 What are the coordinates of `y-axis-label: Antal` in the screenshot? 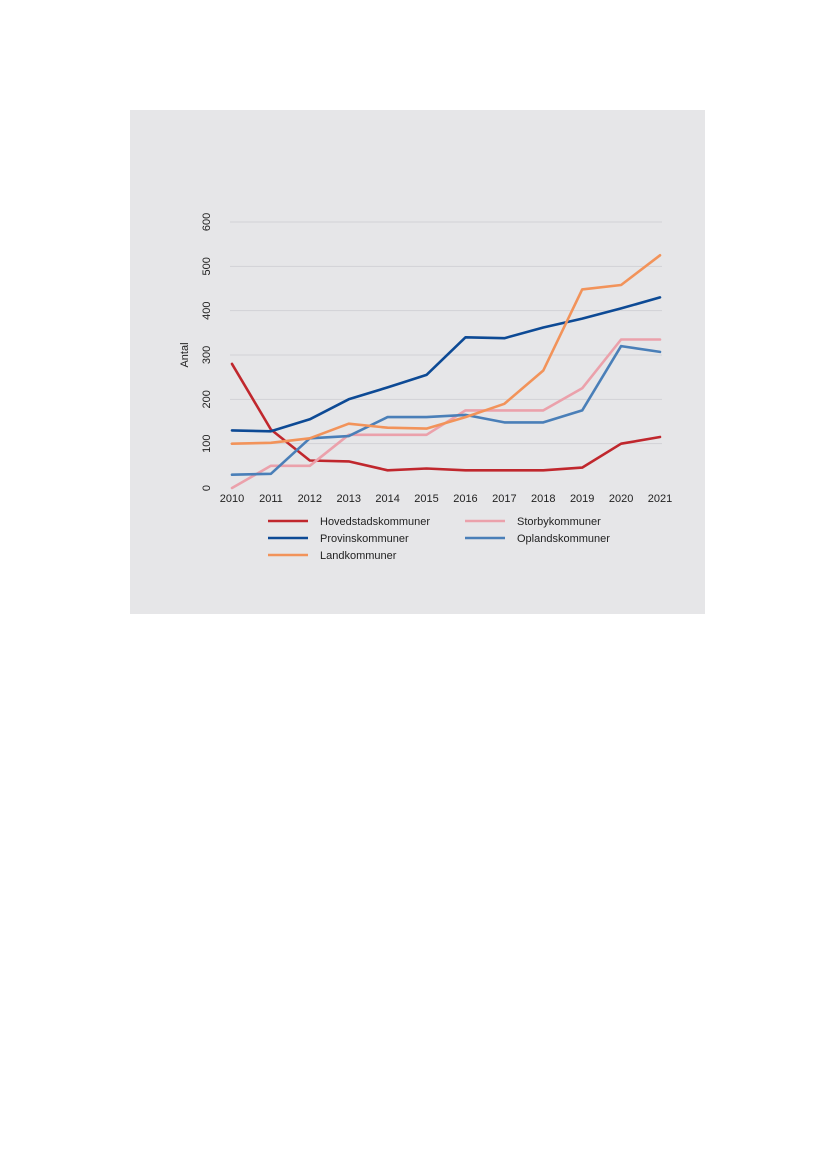 It's located at (185, 354).